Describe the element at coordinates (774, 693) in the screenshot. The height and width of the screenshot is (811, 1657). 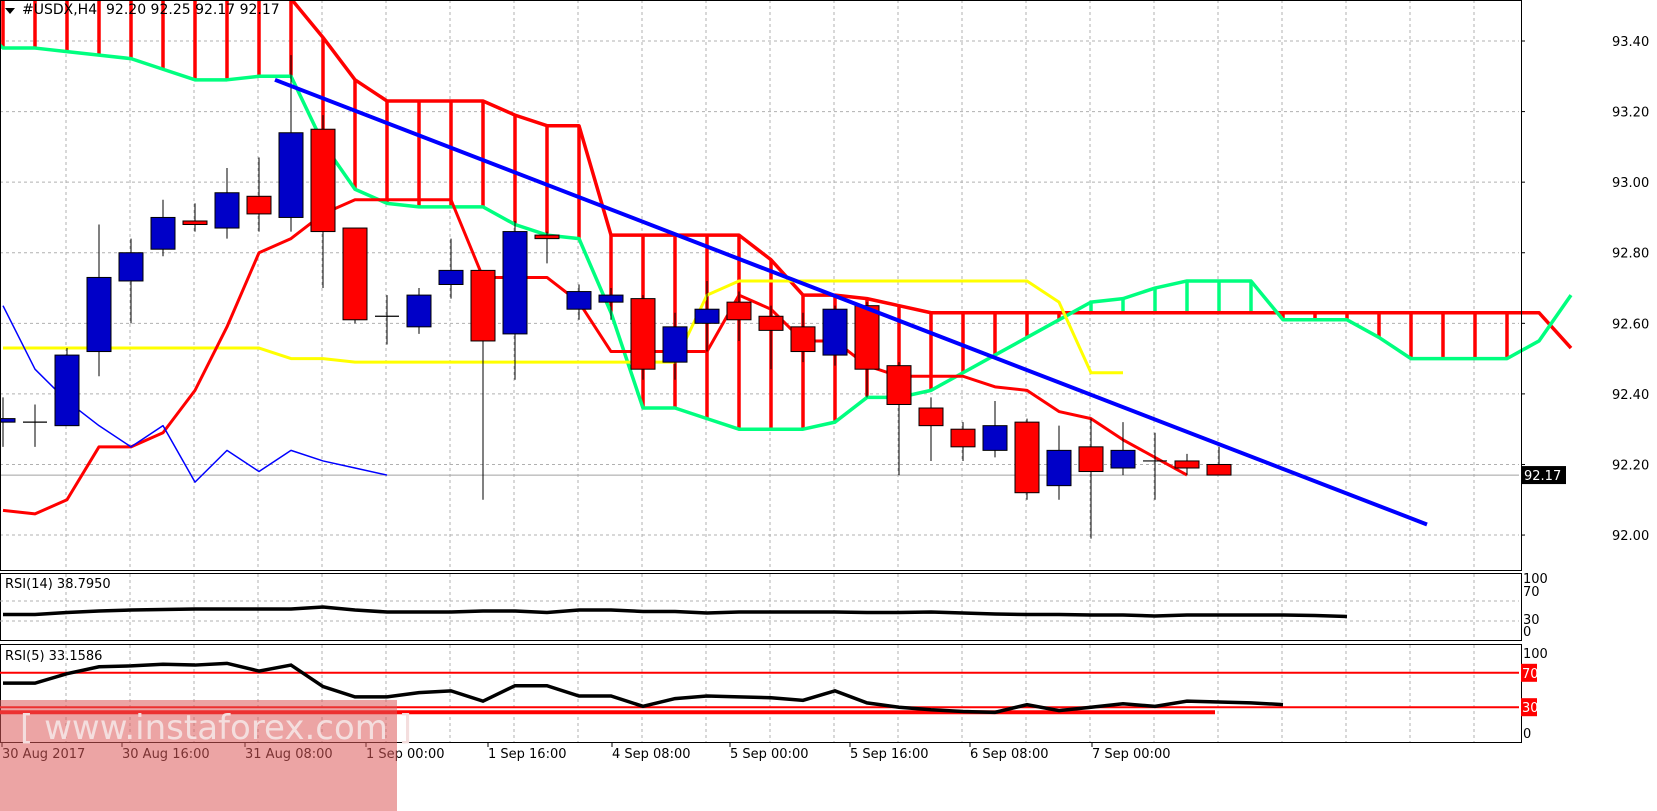
I see `rsi5-panel: RSI(5) 33.1586 100 0 70 30` at that location.